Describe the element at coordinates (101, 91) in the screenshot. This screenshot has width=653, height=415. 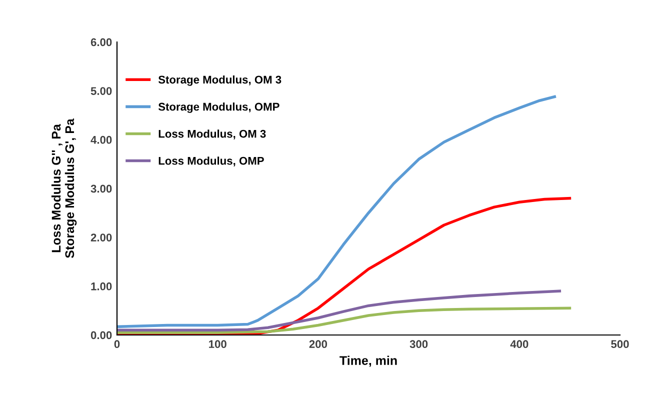
I see `y-tick-label: 5.00` at that location.